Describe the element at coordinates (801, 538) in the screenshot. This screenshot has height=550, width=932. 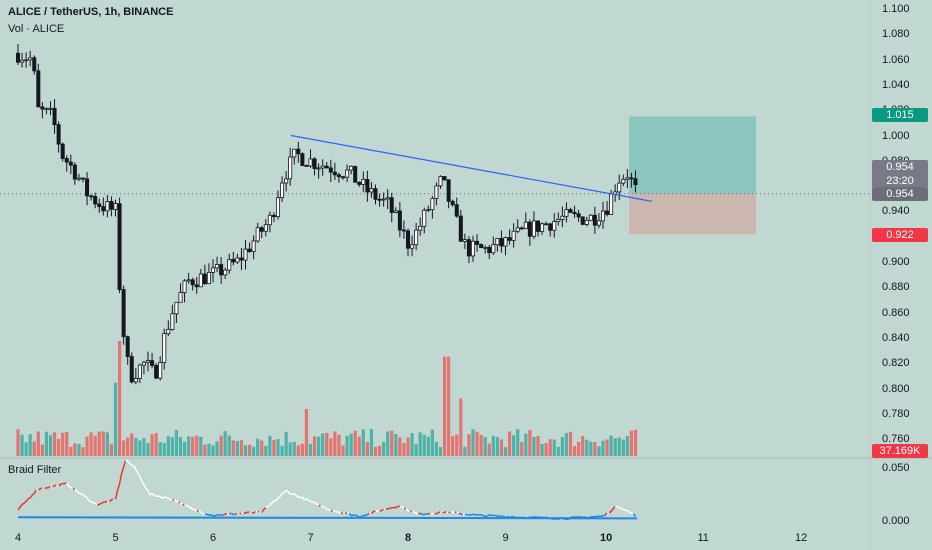
I see `time-tick-label: 12` at that location.